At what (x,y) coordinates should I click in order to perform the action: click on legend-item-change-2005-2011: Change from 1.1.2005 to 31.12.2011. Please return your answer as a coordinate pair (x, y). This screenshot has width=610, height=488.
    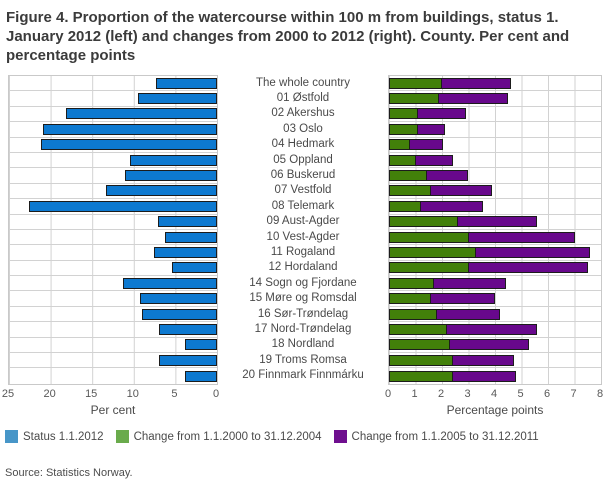
    Looking at the image, I should click on (436, 436).